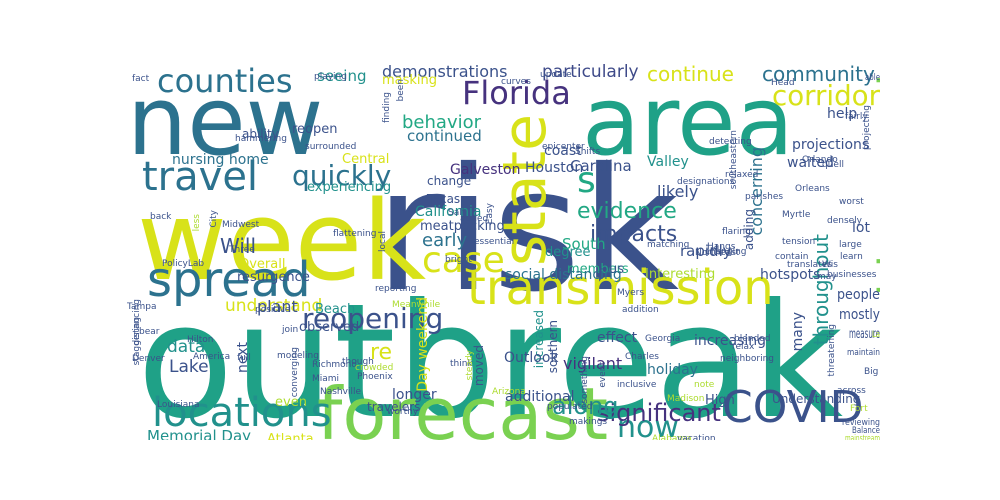  Describe the element at coordinates (403, 412) in the screenshot. I see `word-worthy: worthy` at that location.